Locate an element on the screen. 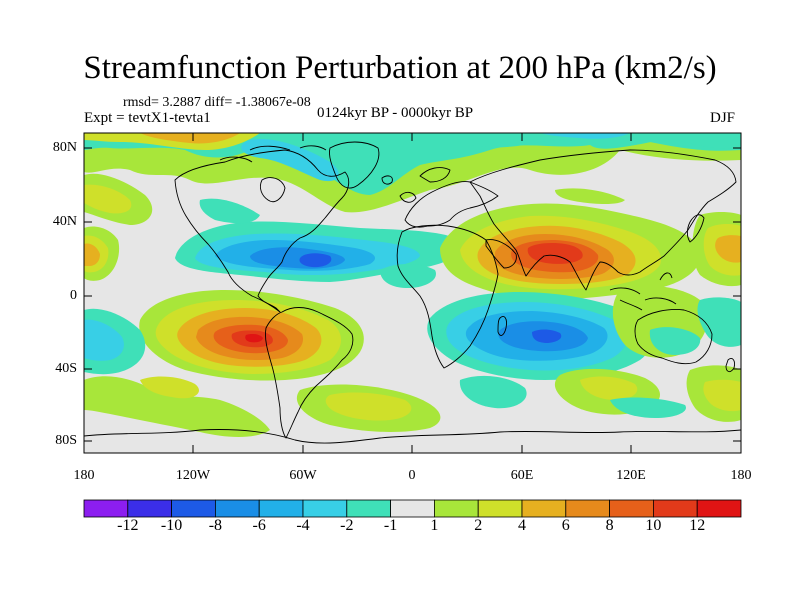 Image resolution: width=800 pixels, height=600 pixels. colorbar-tick-label: -10 is located at coordinates (171, 525).